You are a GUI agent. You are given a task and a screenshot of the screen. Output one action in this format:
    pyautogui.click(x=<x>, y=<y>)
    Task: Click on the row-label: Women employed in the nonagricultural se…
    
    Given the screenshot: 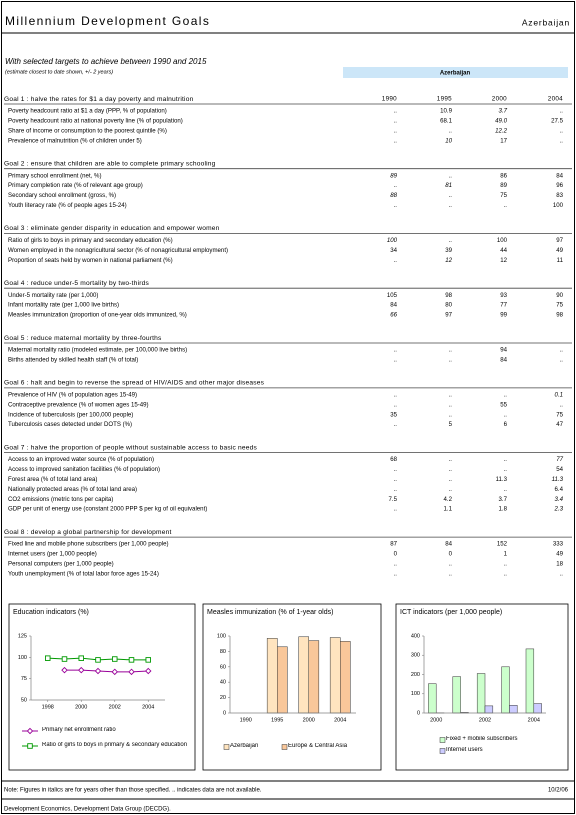 What is the action you would take?
    pyautogui.click(x=118, y=250)
    